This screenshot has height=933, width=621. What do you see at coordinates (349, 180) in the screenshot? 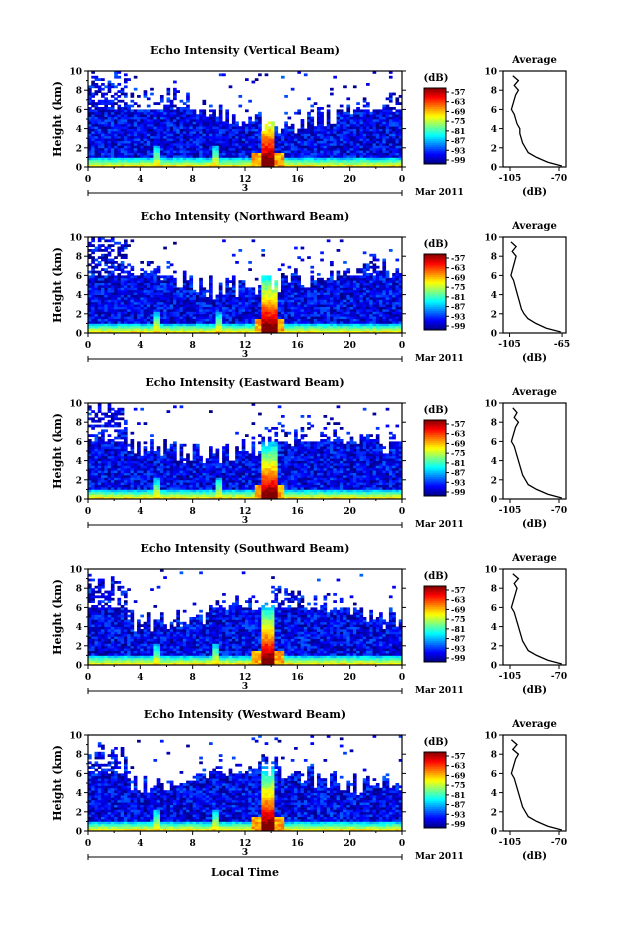
I see `x-tick-label: 20` at bounding box center [349, 180].